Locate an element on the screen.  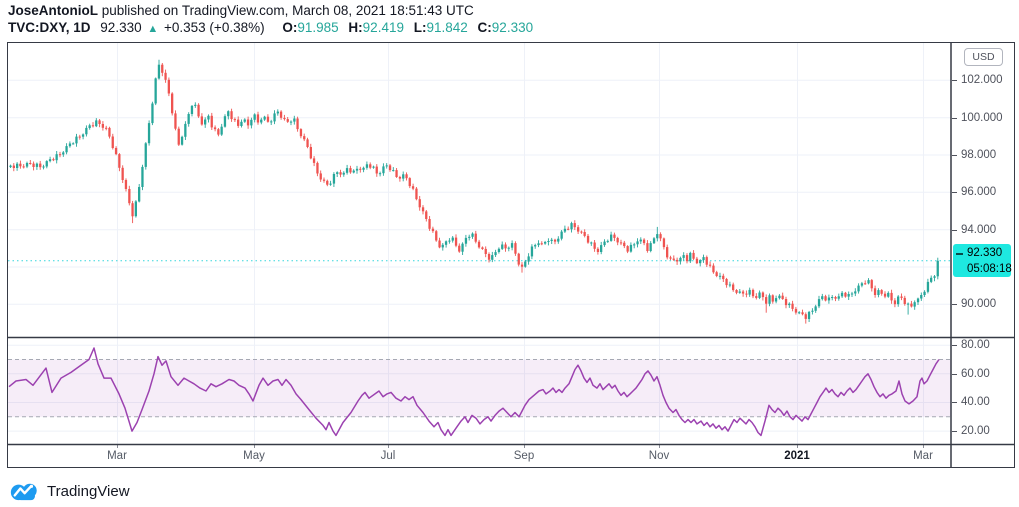
high-value: 92.419 is located at coordinates (383, 27).